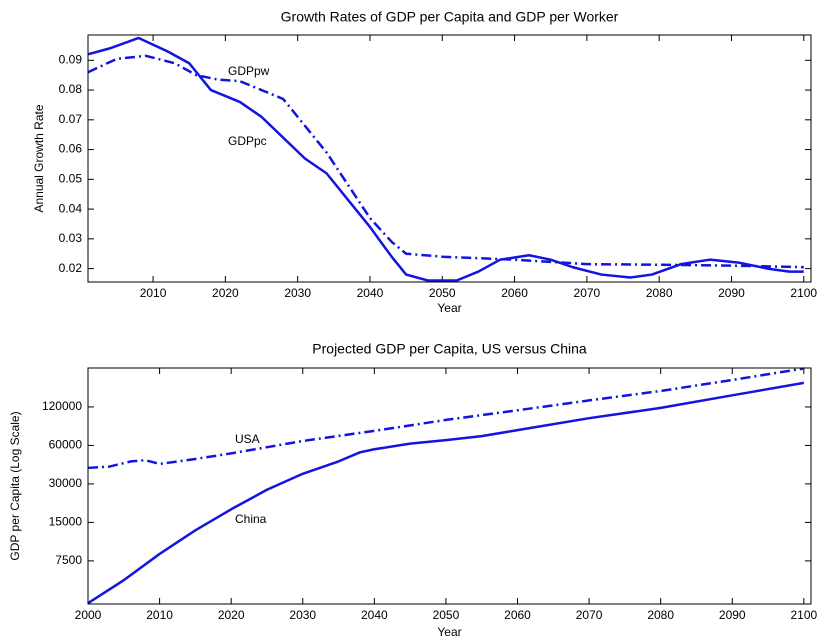 The image size is (825, 642). Describe the element at coordinates (68, 560) in the screenshot. I see `y-tick-label: 7500` at that location.